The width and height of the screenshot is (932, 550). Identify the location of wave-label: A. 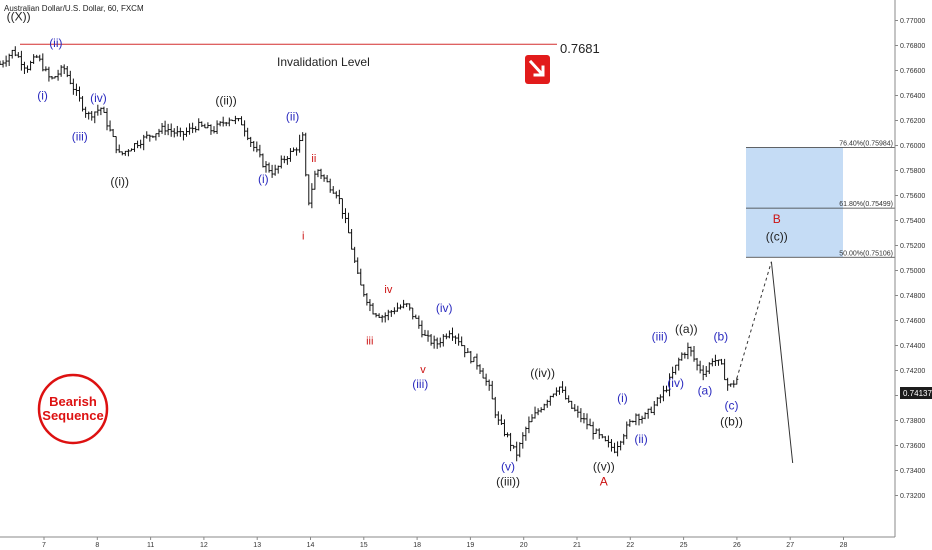
(604, 482).